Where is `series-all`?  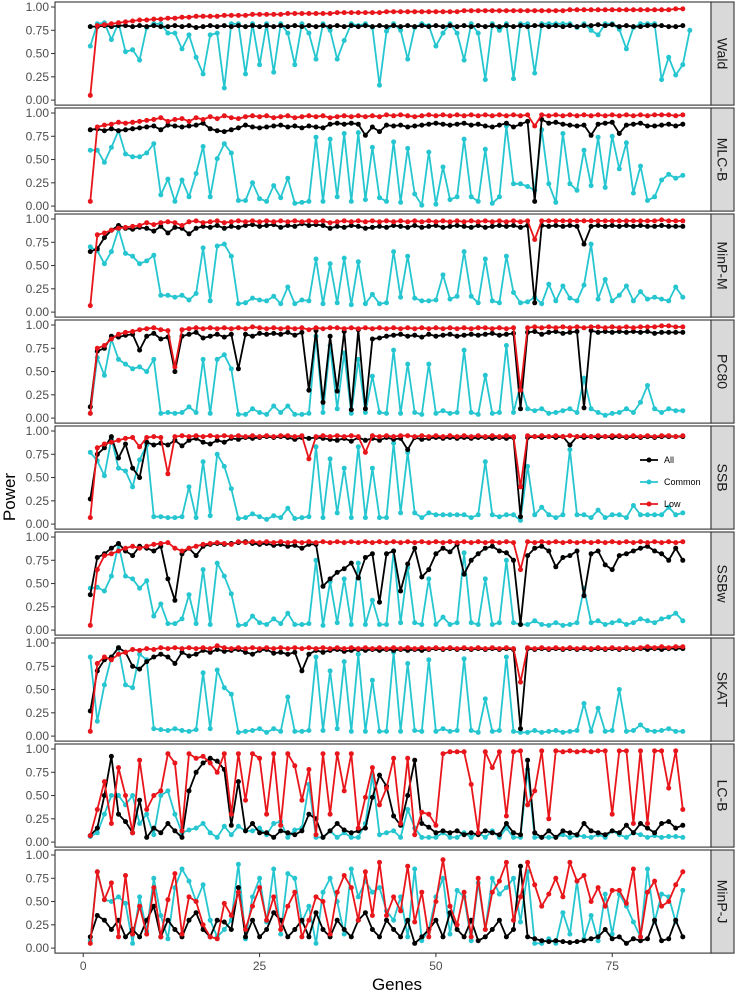 series-all is located at coordinates (386, 904).